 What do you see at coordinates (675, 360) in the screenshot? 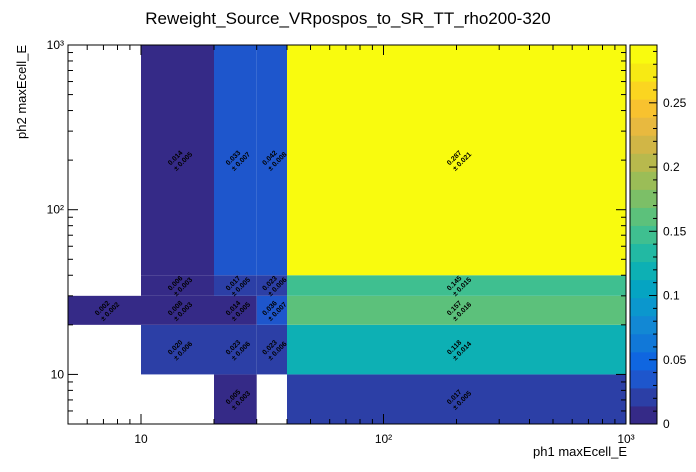
I see `colorbar-tick-label: 0.05` at bounding box center [675, 360].